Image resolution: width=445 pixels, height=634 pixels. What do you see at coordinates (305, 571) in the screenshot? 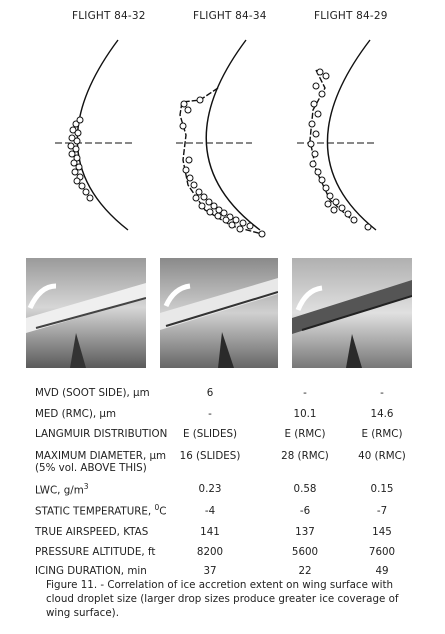
I see `value-duration-2: 22` at bounding box center [305, 571].